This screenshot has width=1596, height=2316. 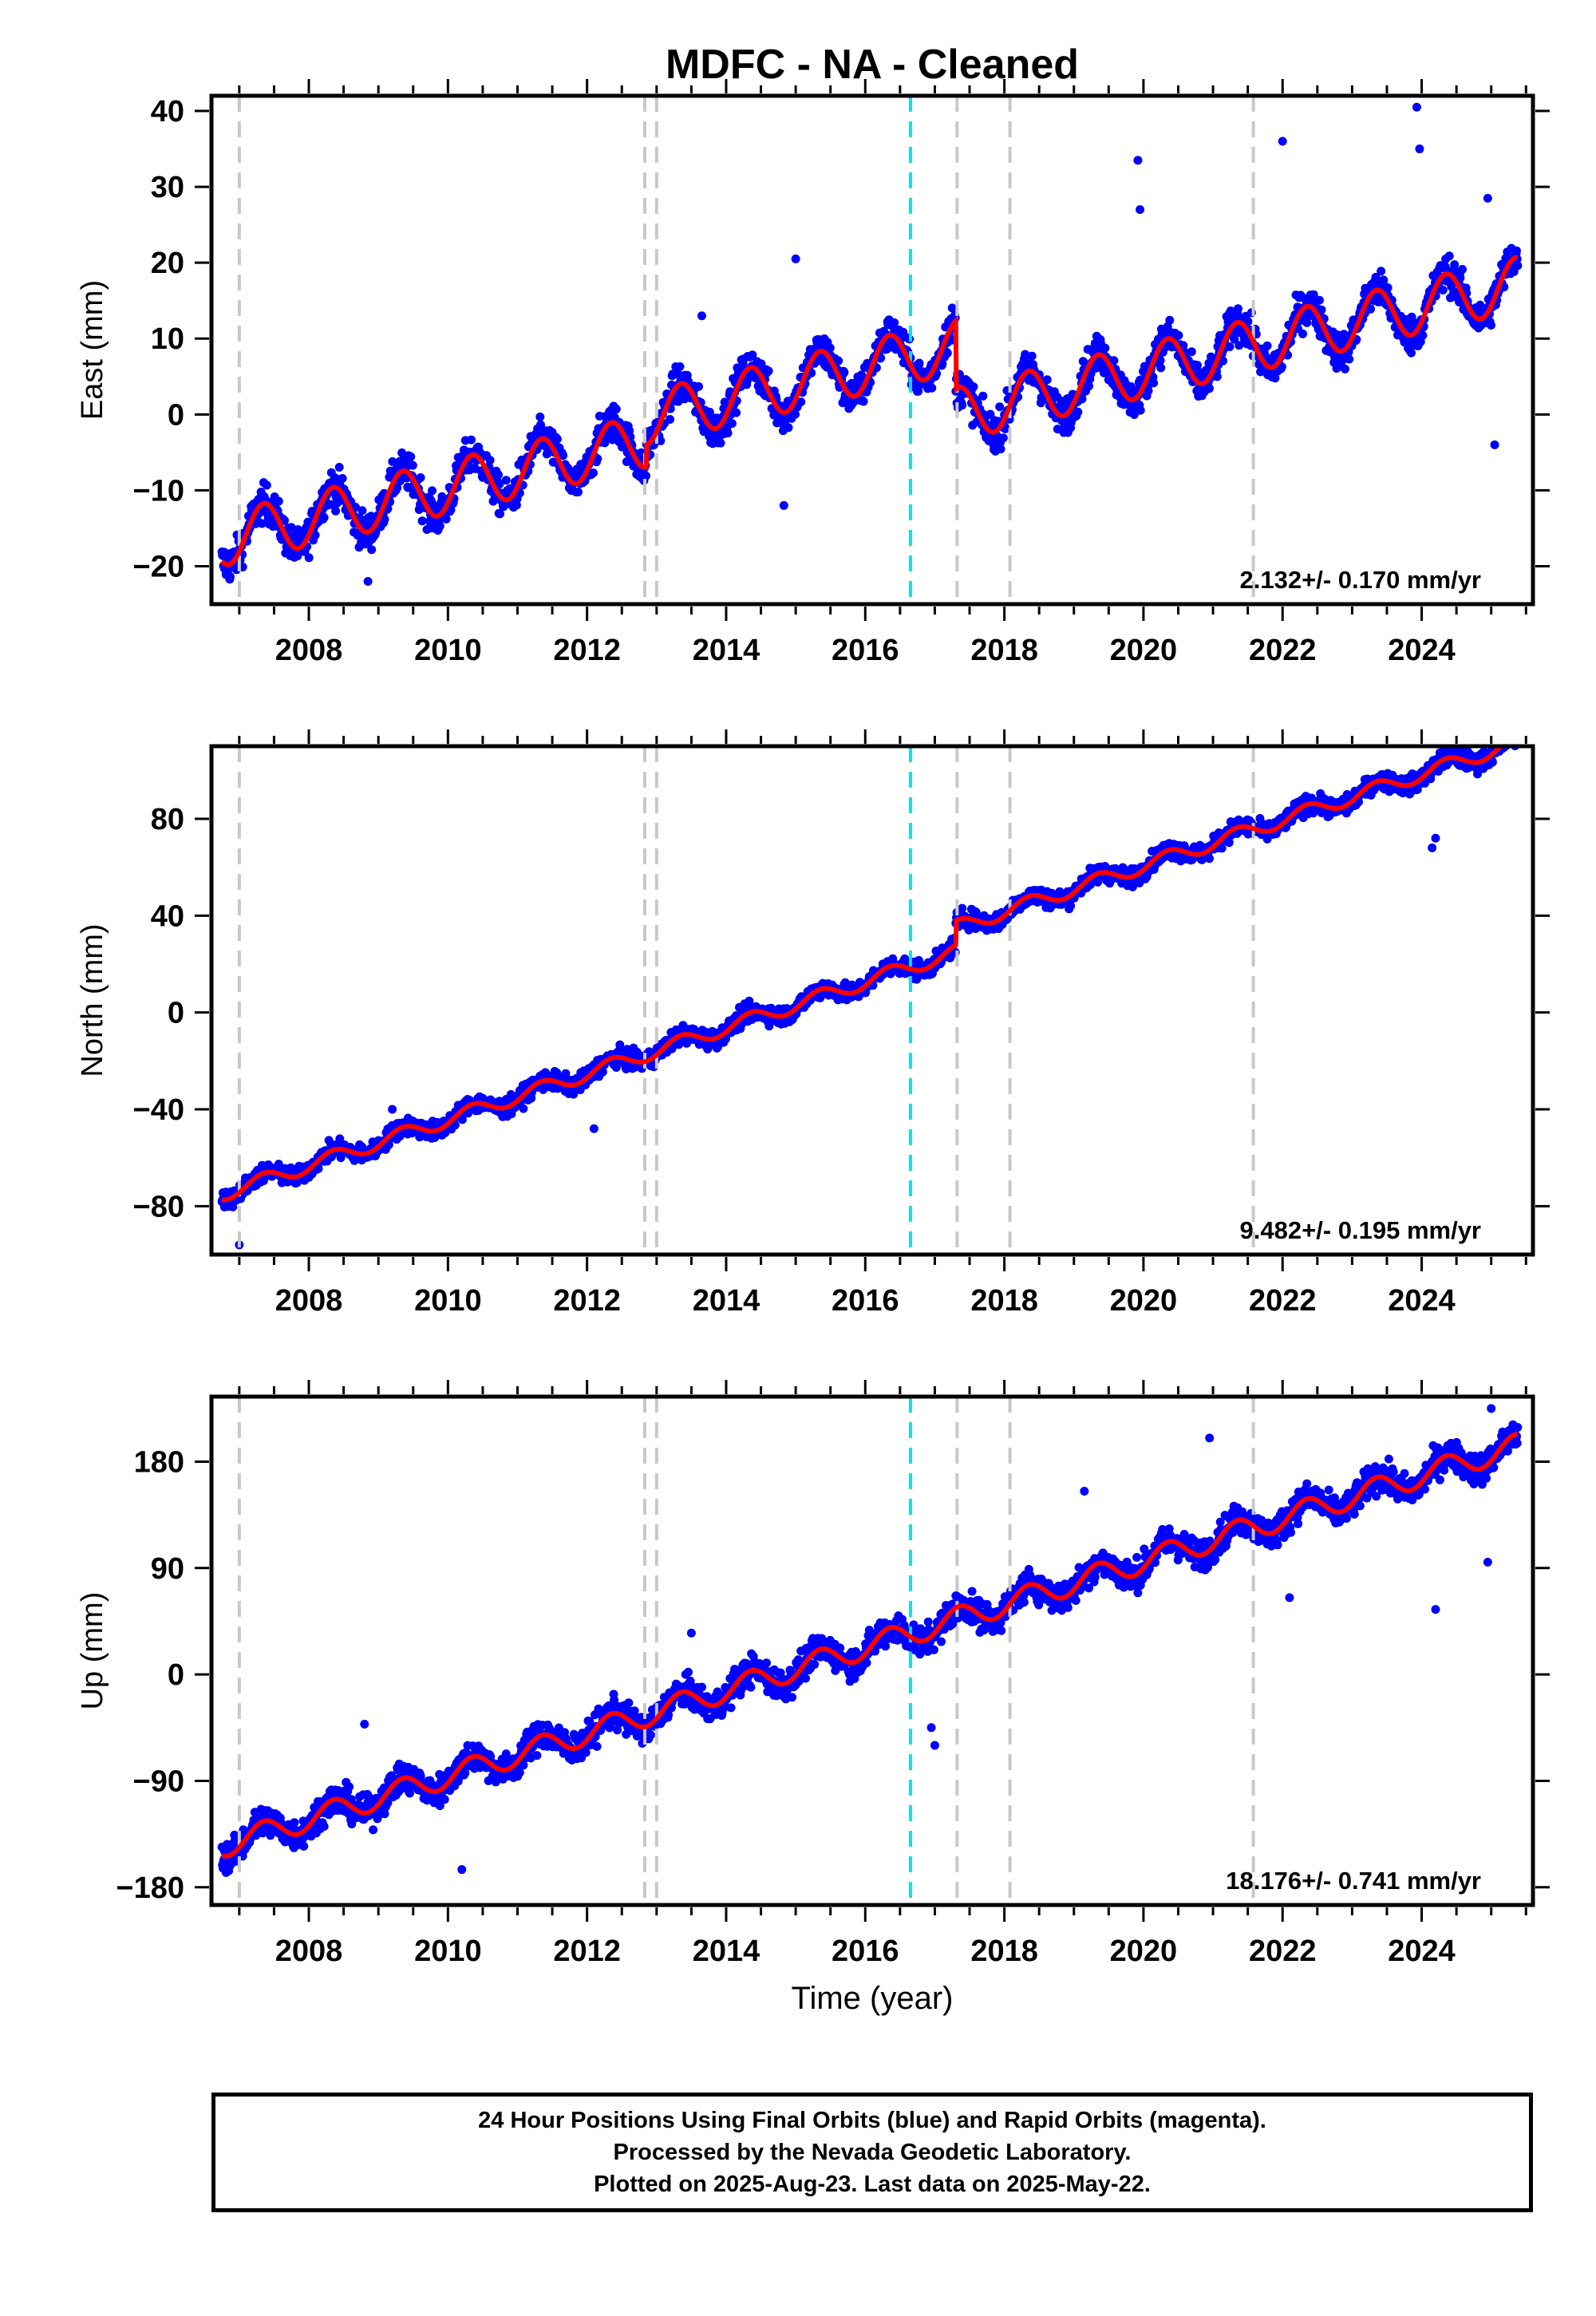 What do you see at coordinates (167, 339) in the screenshot?
I see `y-tick-label: 10` at bounding box center [167, 339].